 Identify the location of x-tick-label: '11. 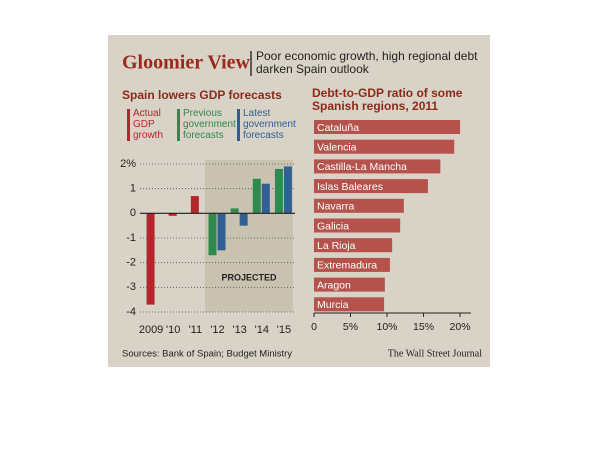
(196, 330).